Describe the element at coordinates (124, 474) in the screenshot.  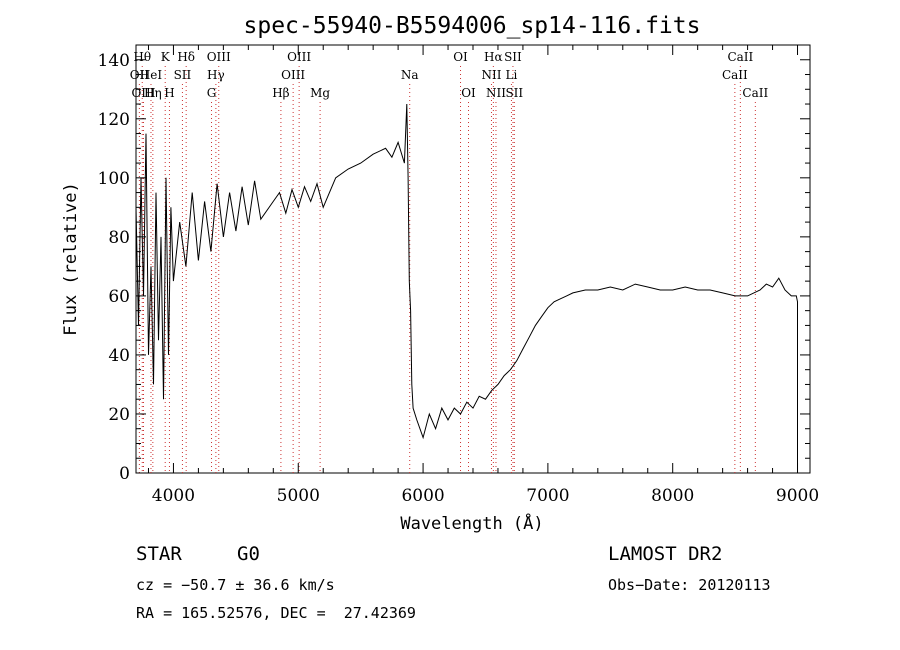
I see `y-tick-label: 0` at that location.